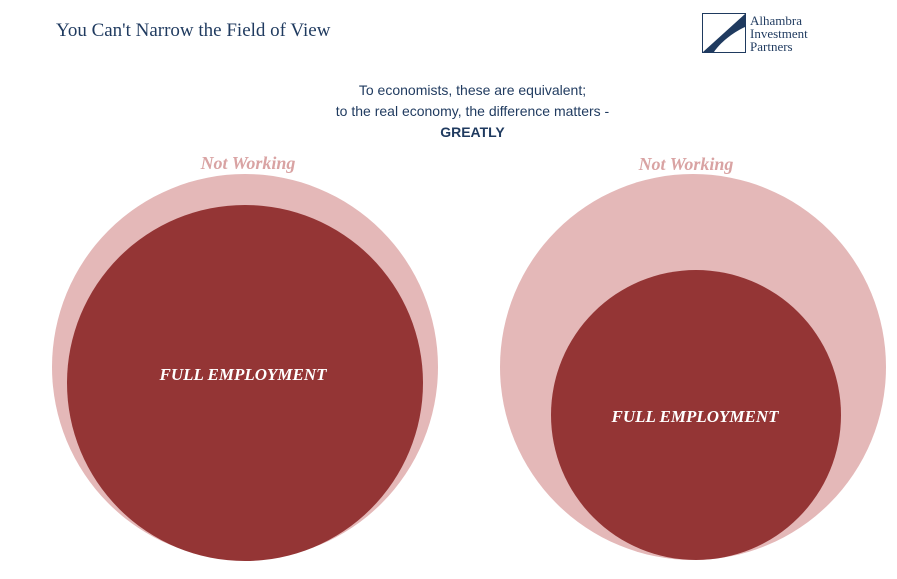  Describe the element at coordinates (724, 33) in the screenshot. I see `logo-mark-icon` at that location.